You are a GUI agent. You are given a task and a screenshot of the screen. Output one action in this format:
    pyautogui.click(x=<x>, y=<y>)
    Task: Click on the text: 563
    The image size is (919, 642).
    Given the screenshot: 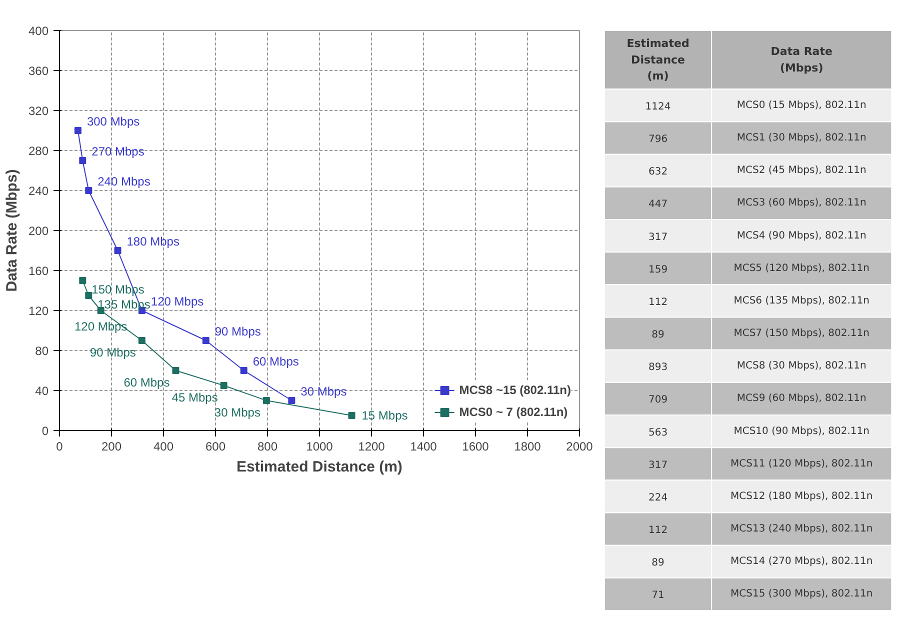 What is the action you would take?
    pyautogui.click(x=658, y=432)
    